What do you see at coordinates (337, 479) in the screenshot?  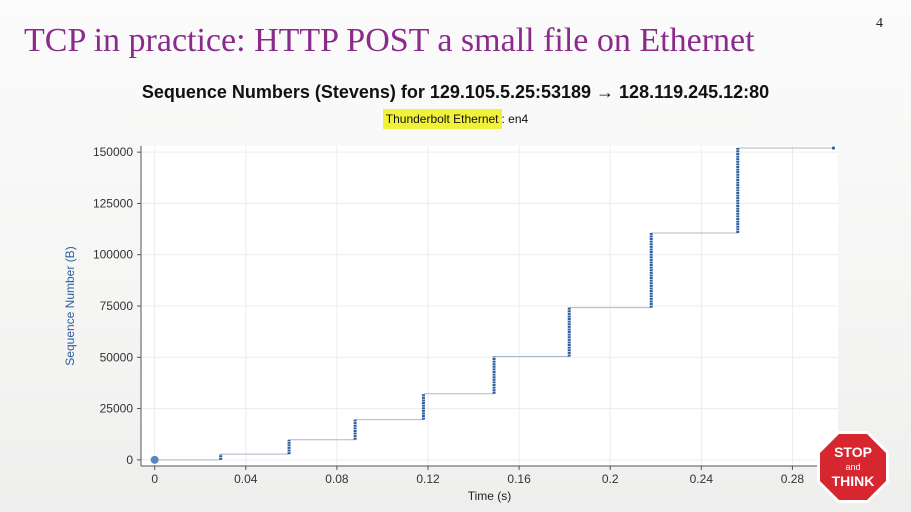 I see `x-tick-label: 0.08` at bounding box center [337, 479].